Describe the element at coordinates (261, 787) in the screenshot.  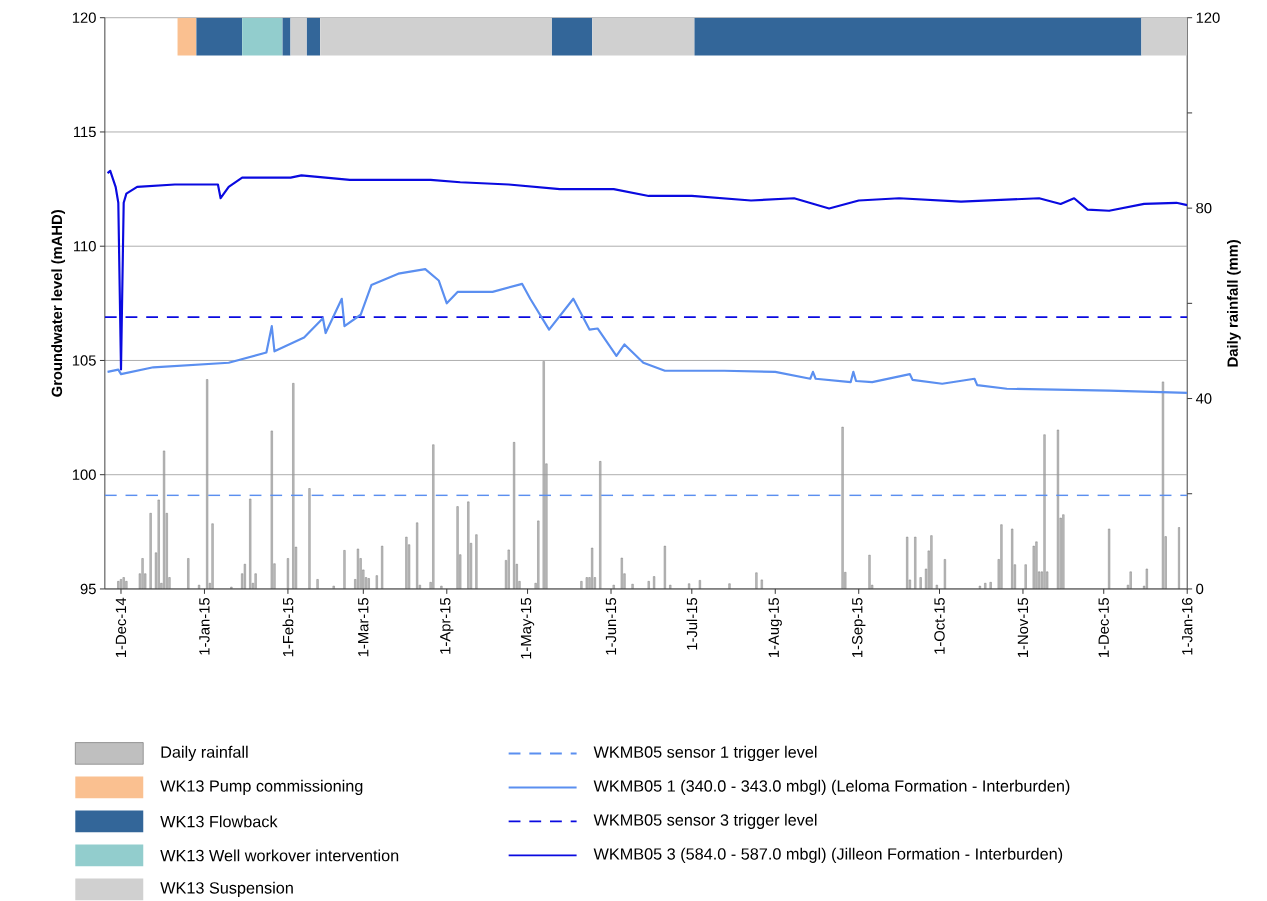
I see `legend-label: WK13 Pump commissioning` at that location.